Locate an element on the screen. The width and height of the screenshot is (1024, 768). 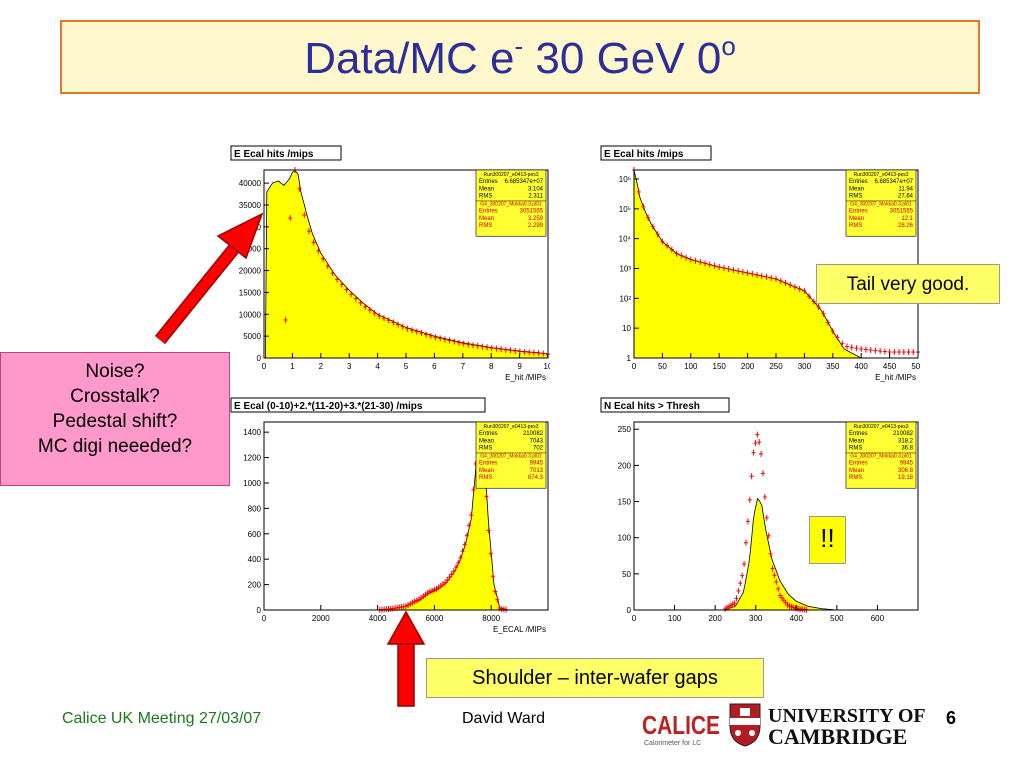
arrow-noise is located at coordinates (209, 278).